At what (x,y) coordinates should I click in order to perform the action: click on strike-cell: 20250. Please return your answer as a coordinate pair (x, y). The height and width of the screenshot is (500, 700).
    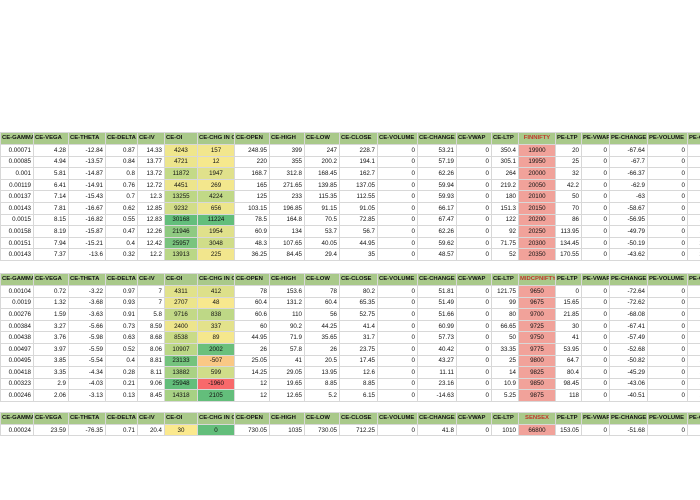
    Looking at the image, I should click on (537, 231).